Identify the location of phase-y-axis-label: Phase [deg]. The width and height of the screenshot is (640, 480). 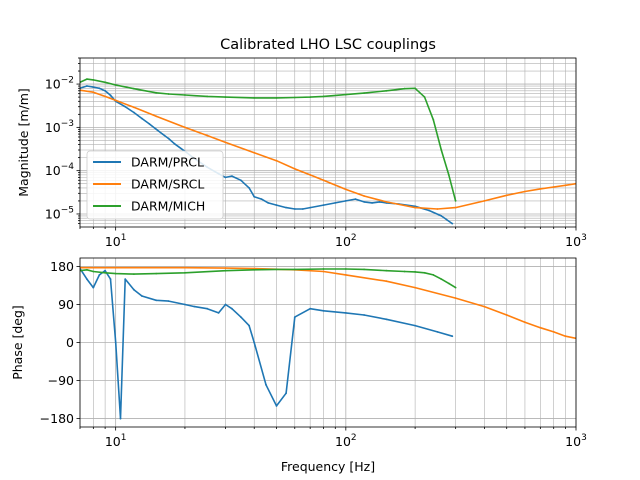
(17, 342).